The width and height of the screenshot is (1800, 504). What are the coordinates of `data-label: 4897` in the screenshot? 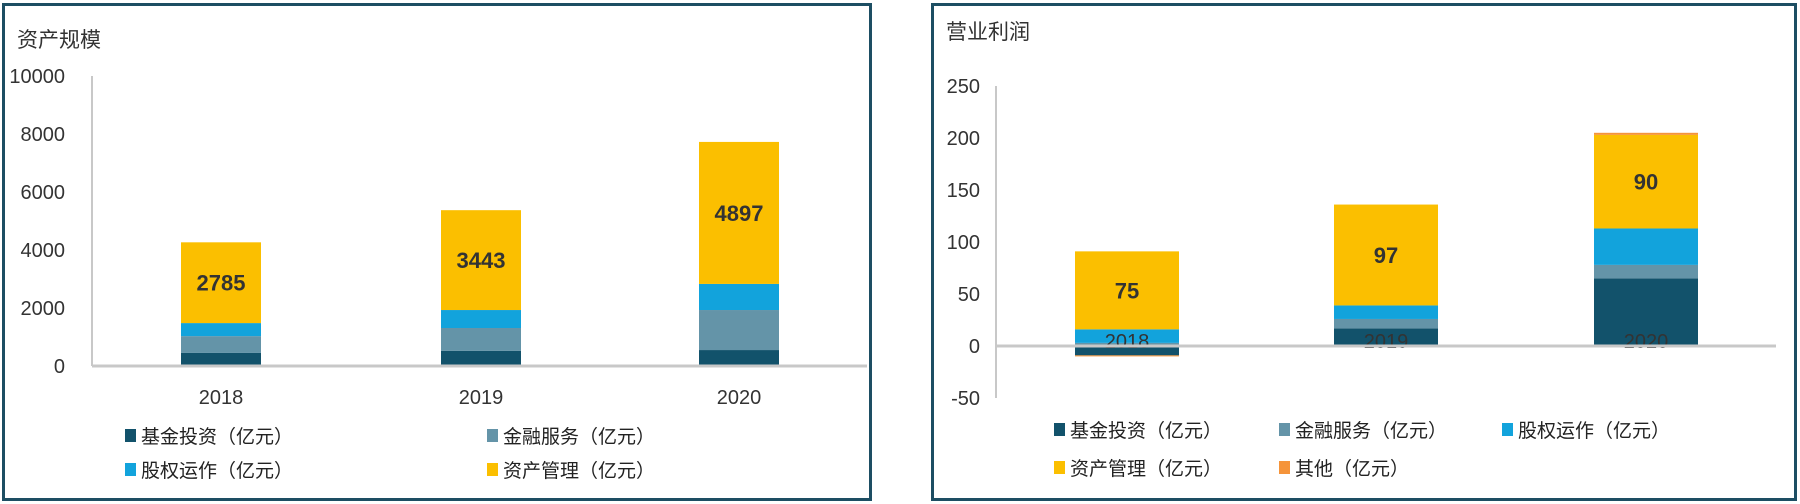 It's located at (739, 213).